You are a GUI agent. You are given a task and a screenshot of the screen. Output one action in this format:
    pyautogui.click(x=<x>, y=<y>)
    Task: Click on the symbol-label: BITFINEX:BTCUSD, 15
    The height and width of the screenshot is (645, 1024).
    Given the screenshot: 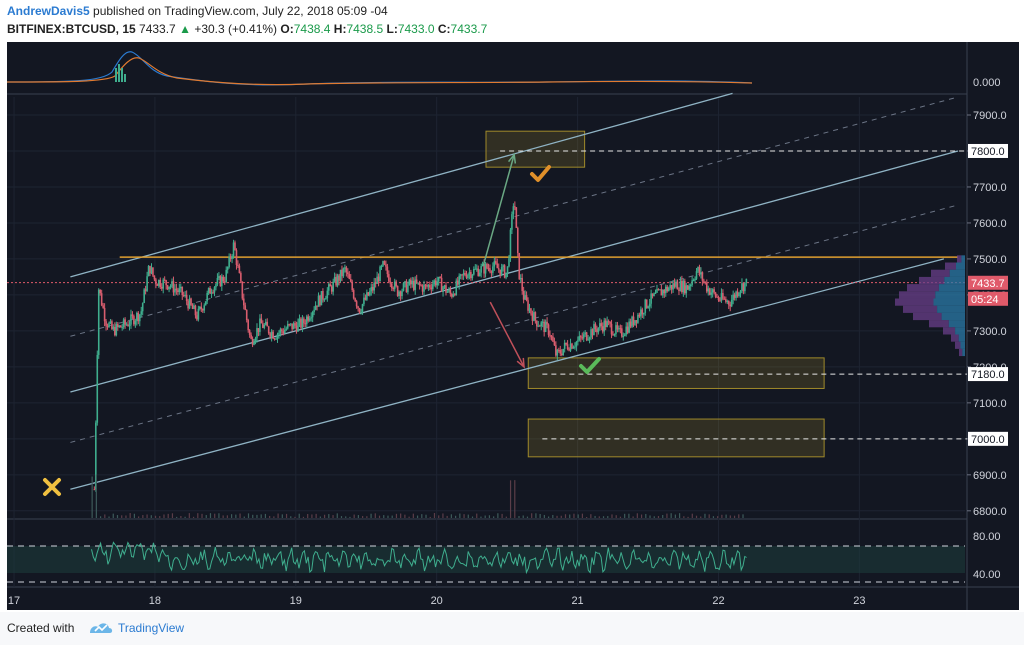 What is the action you would take?
    pyautogui.click(x=71, y=29)
    